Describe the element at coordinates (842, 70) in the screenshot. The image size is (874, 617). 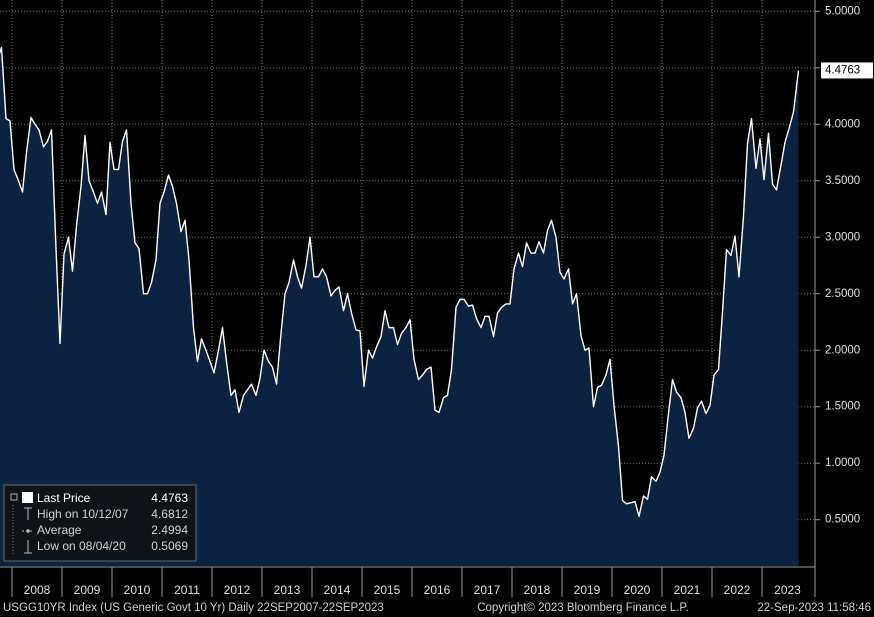
I see `last-price-label: 4.4763` at that location.